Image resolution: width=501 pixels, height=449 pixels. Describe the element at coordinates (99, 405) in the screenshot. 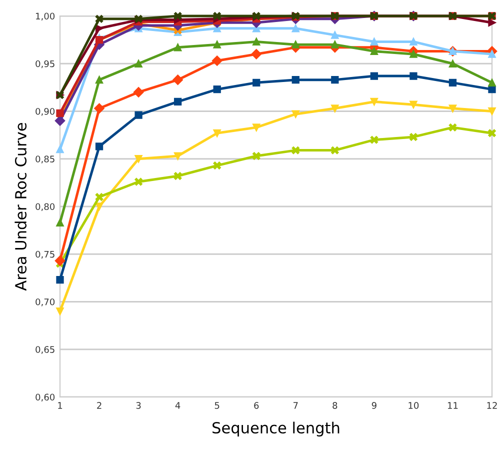

I see `x-tick-label: 2` at that location.